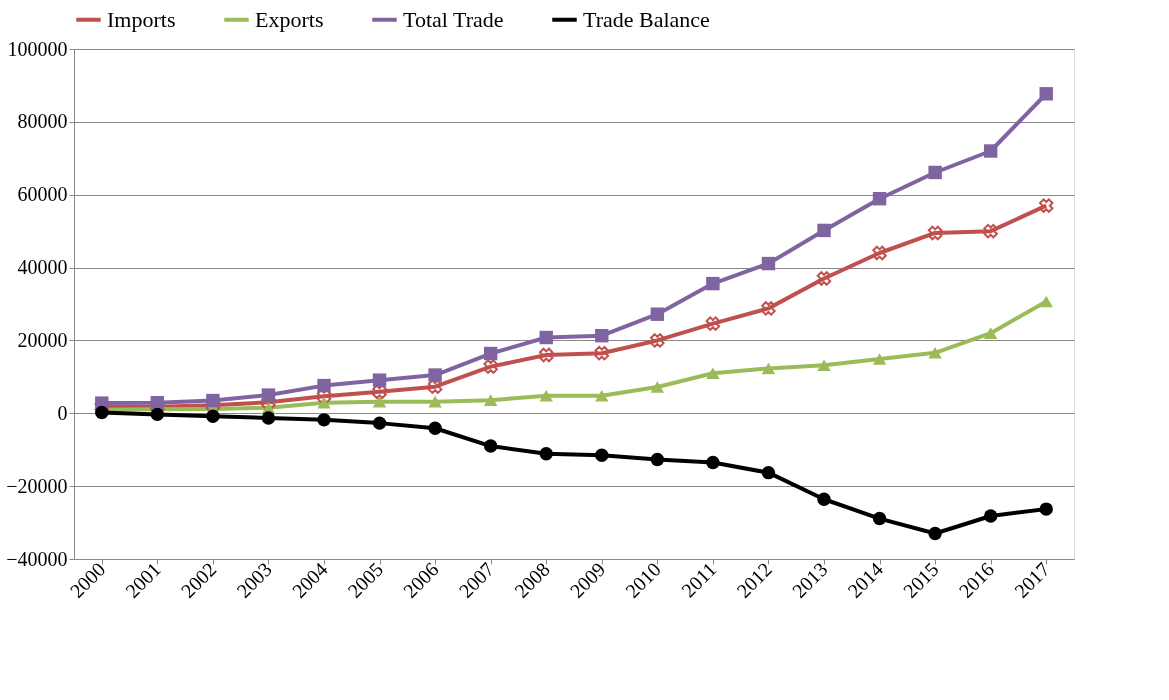 The width and height of the screenshot is (1169, 700). I want to click on y-tick-label: 0, so click(62, 412).